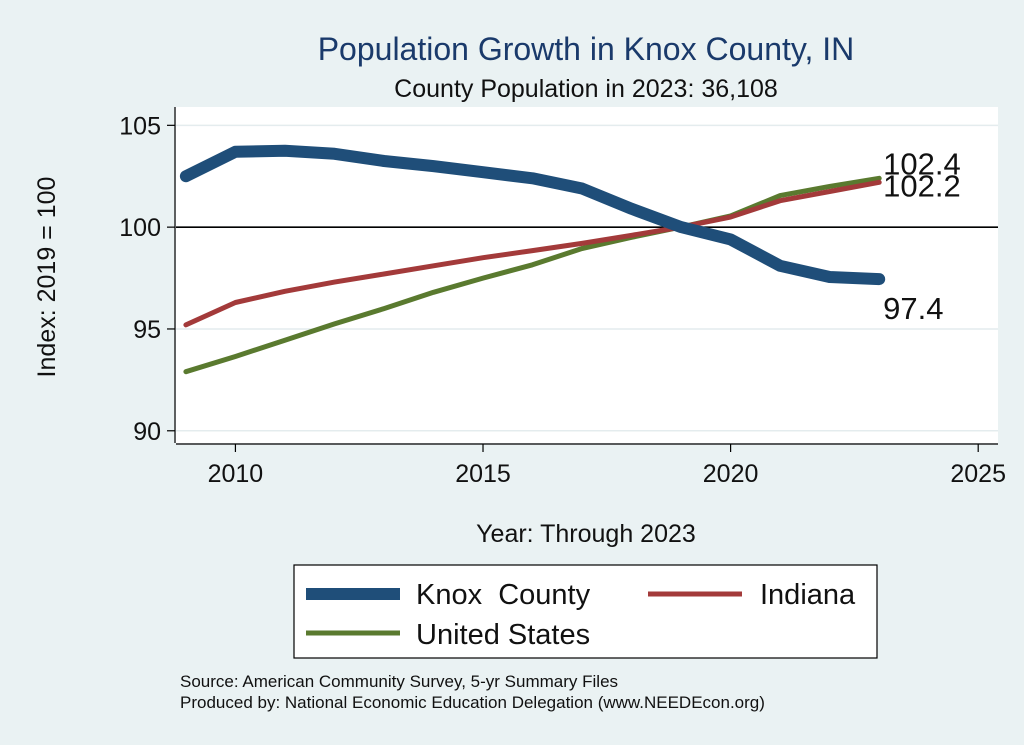  I want to click on legend-label-knox-county: Knox County, so click(503, 595).